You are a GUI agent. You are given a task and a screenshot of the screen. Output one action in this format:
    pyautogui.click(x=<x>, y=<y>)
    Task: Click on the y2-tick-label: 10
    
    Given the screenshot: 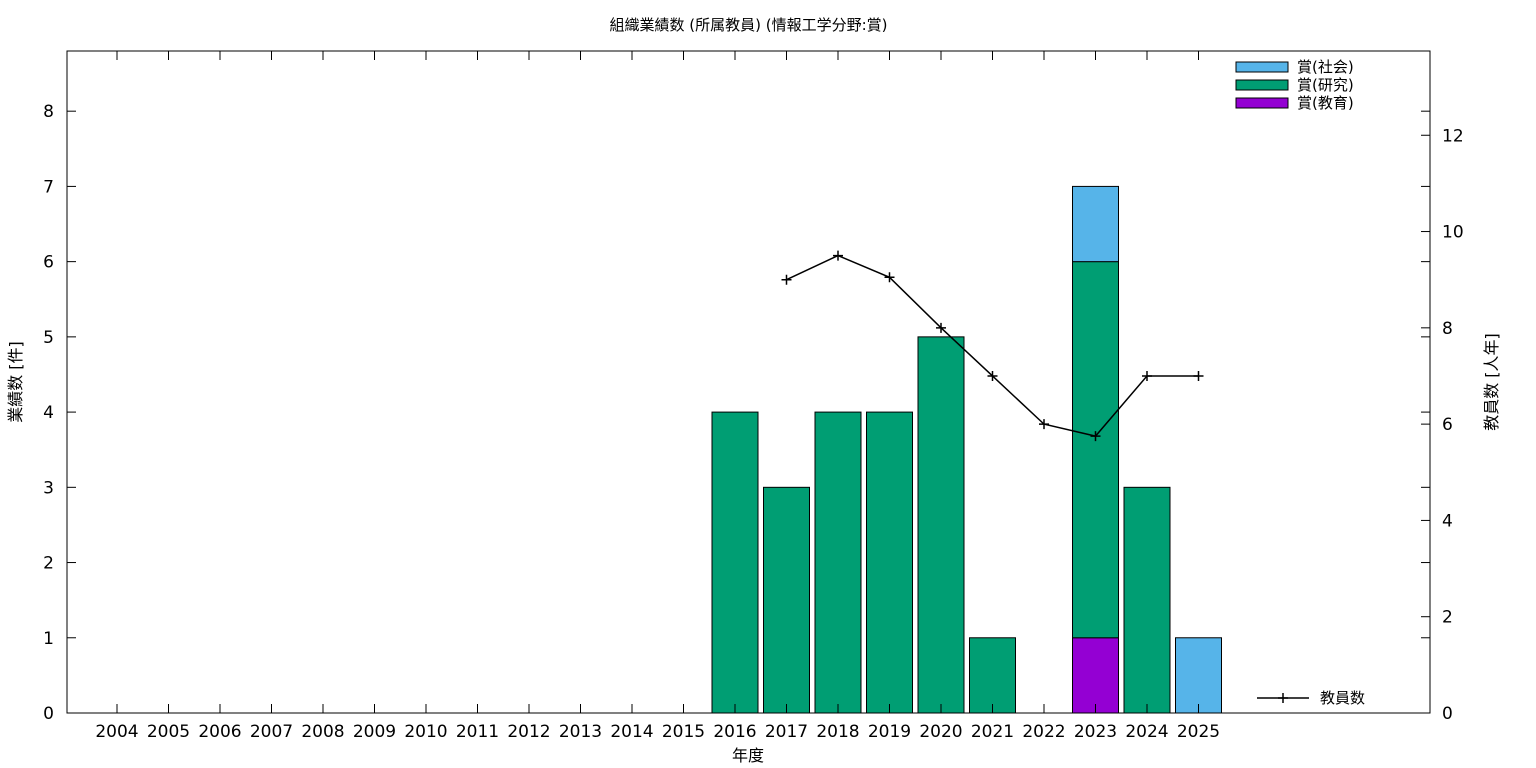 What is the action you would take?
    pyautogui.click(x=1453, y=233)
    